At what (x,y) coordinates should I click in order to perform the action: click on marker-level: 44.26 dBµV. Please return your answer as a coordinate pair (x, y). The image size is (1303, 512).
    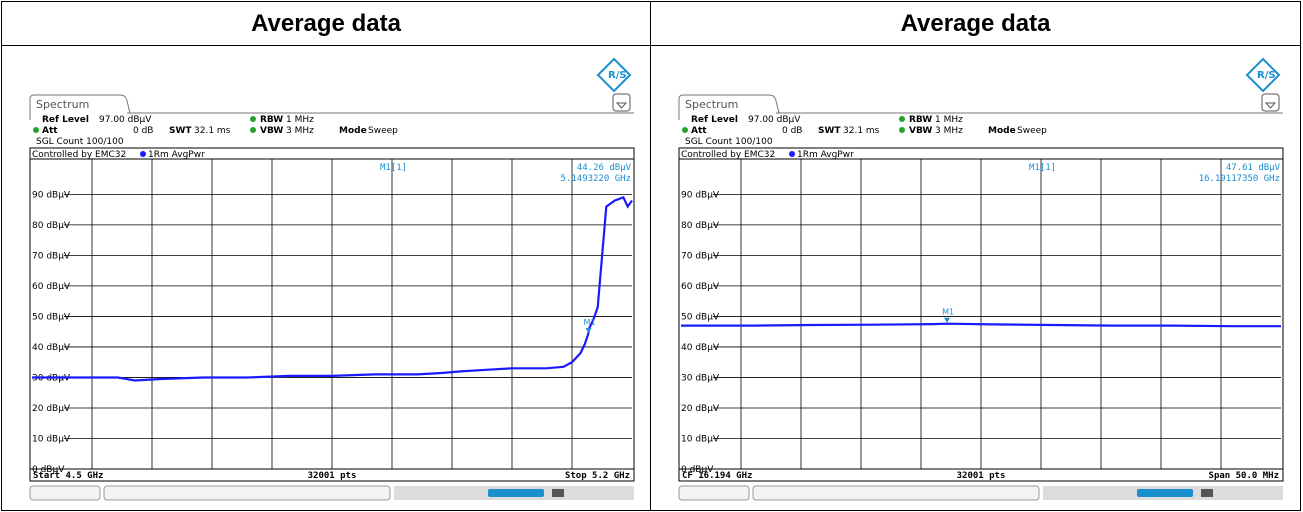
    Looking at the image, I should click on (604, 168).